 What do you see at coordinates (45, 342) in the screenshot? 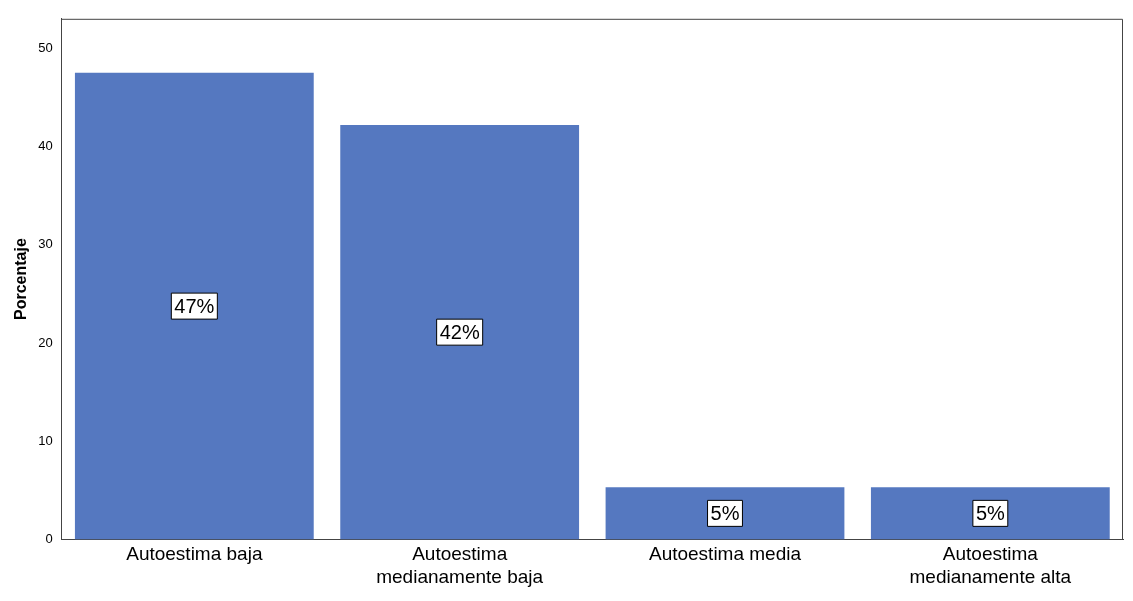
I see `y-tick-label: 20` at bounding box center [45, 342].